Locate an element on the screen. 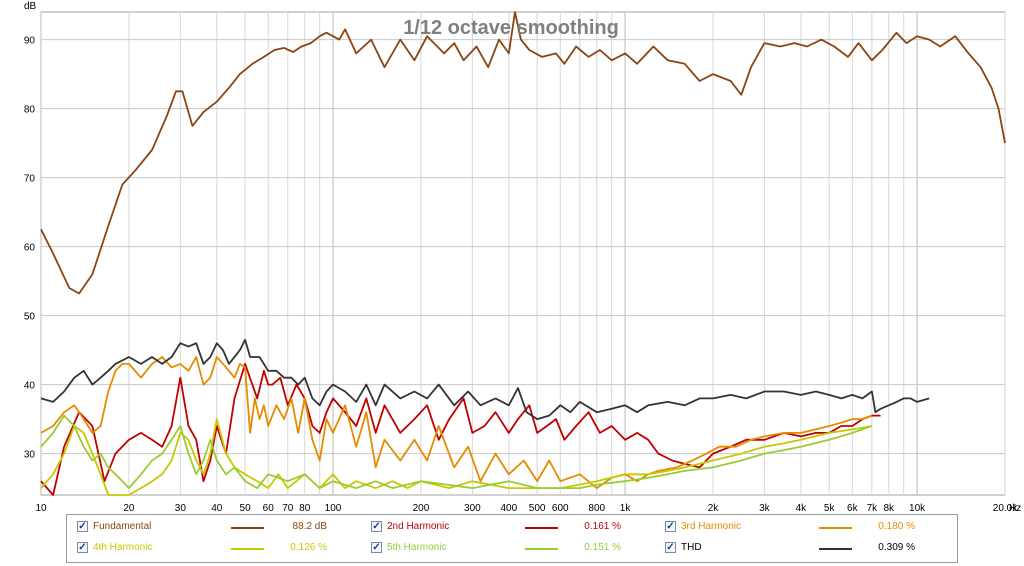  x-tick-label: 10 is located at coordinates (41, 508).